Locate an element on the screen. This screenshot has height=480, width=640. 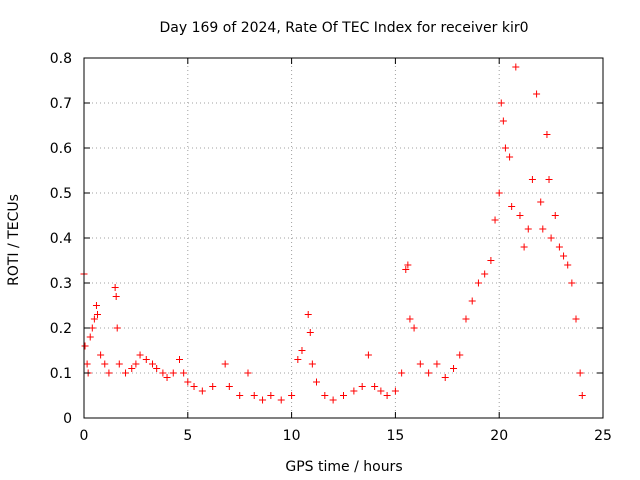
x-tick-label: 25 is located at coordinates (603, 436).